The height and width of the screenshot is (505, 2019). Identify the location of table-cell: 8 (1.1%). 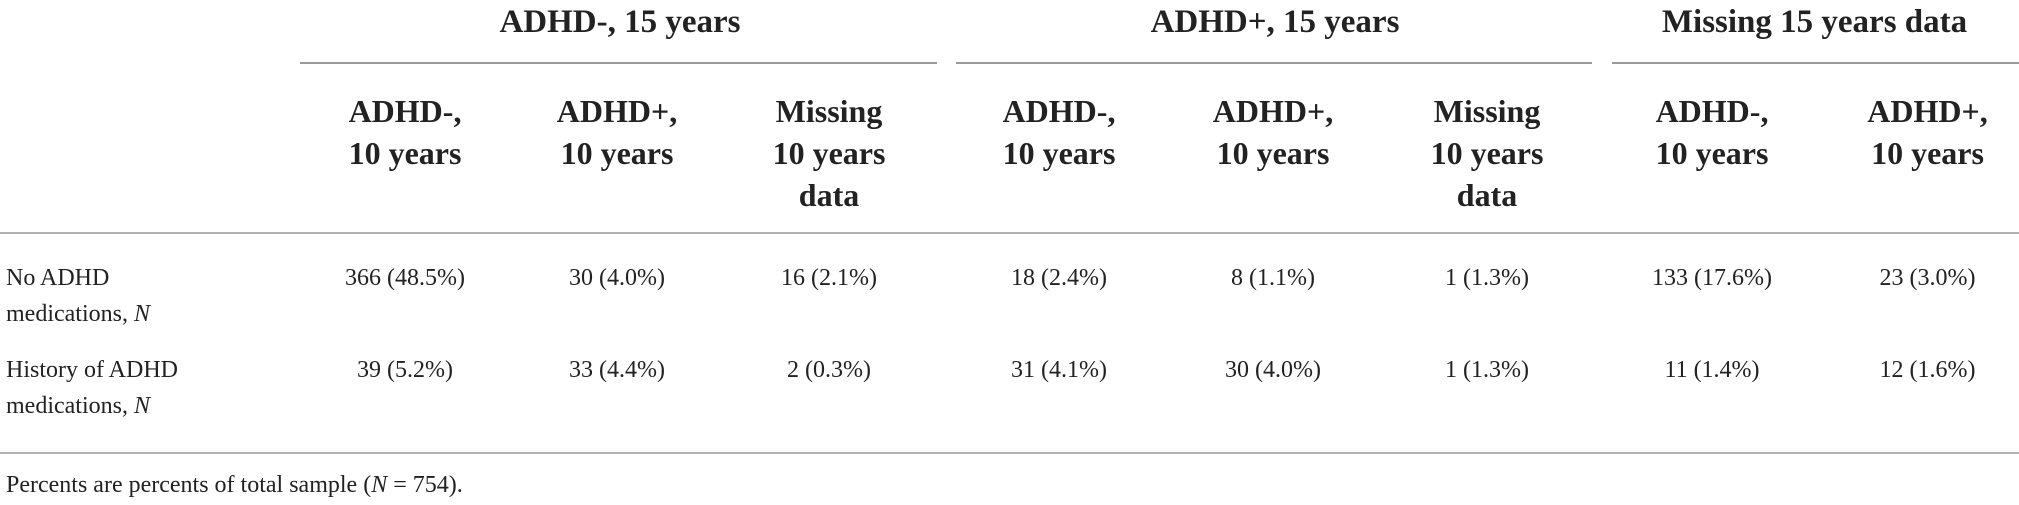
(1273, 278).